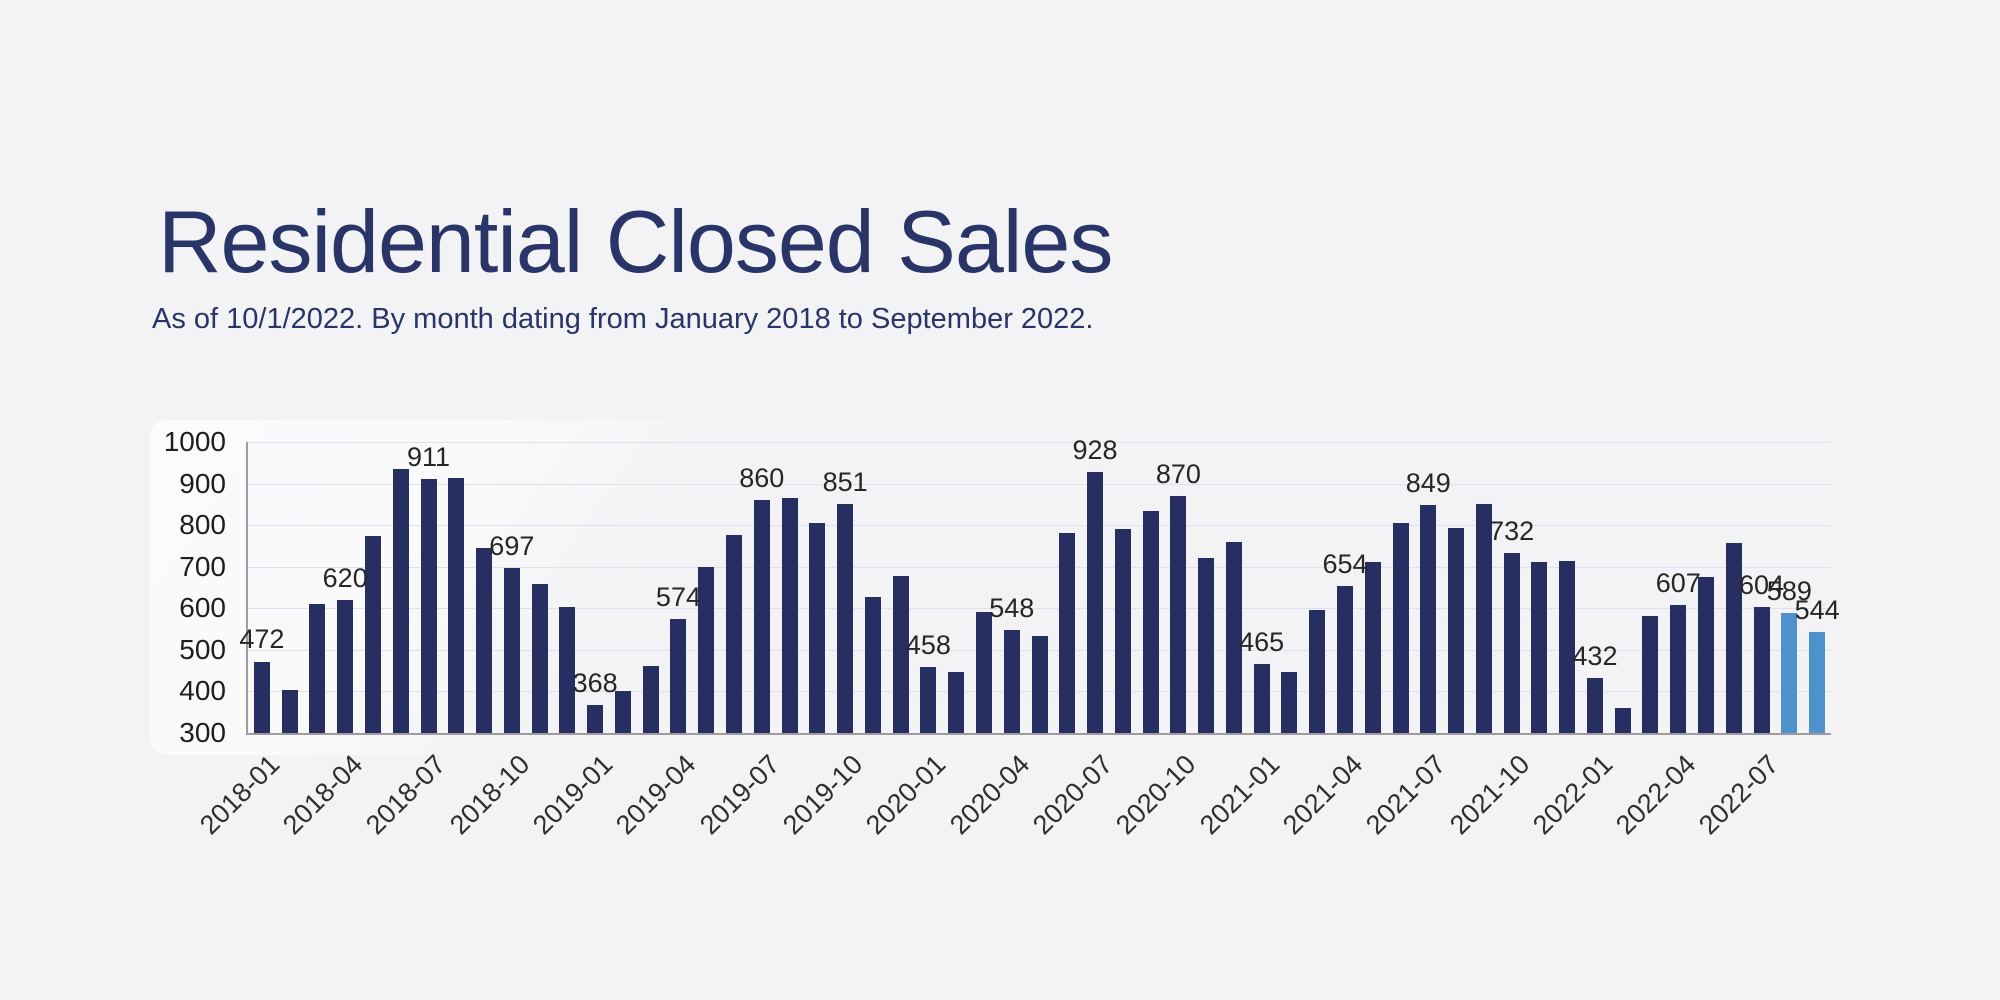  Describe the element at coordinates (845, 481) in the screenshot. I see `bar-value-label-2019-10: 851` at that location.